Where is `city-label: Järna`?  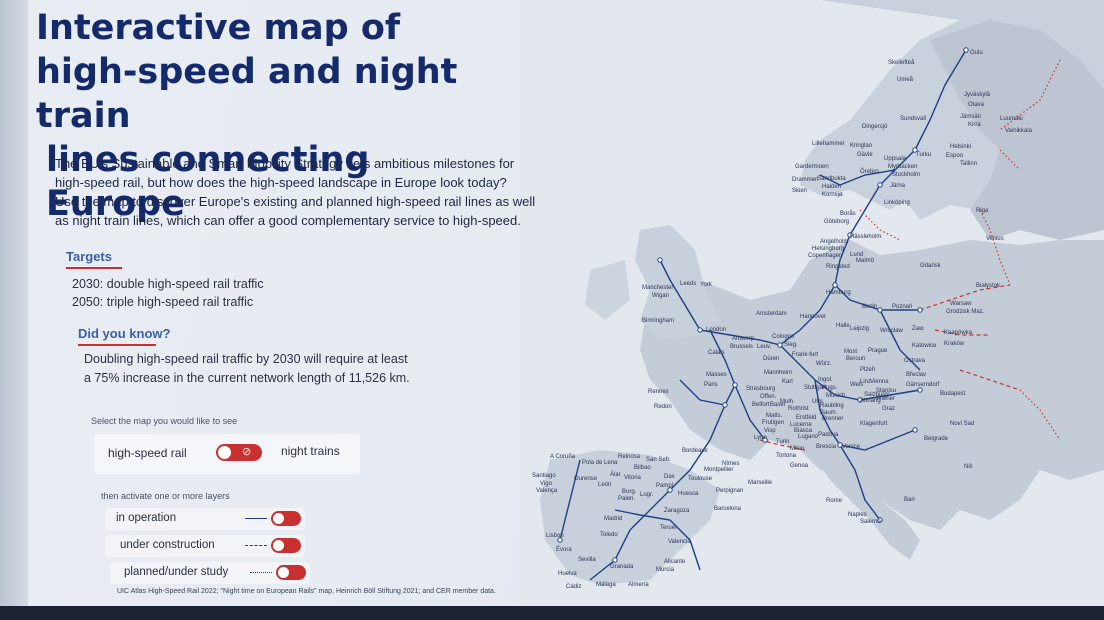 city-label: Järna is located at coordinates (898, 186).